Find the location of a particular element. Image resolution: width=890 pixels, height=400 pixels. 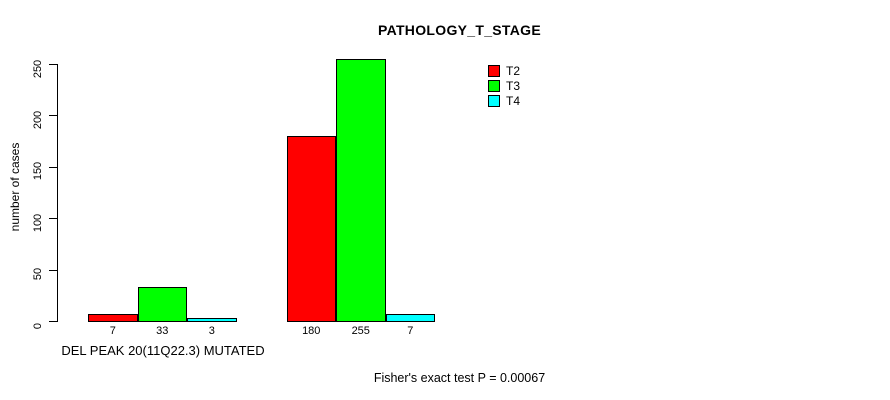

bar-value-label-t2-group-1: 7 is located at coordinates (112, 331).